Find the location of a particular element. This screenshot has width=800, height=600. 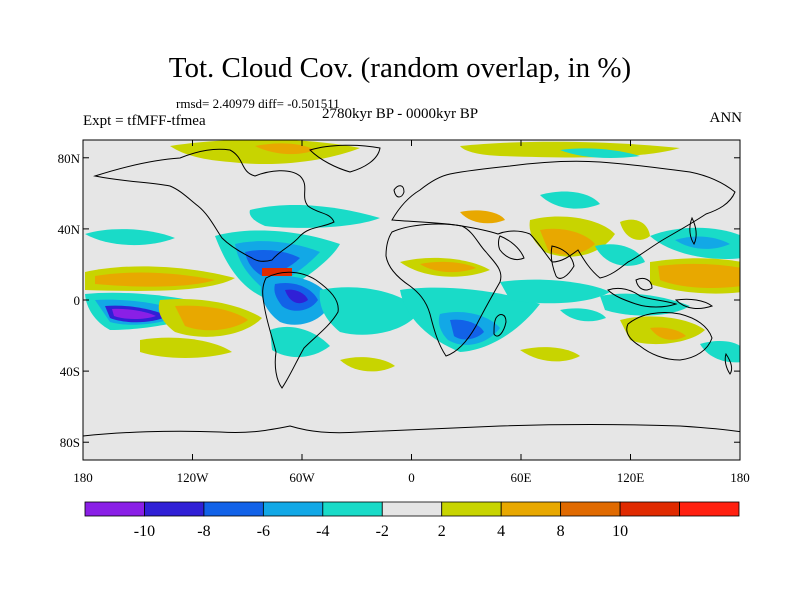

colorbar-label: -8 is located at coordinates (203, 531).